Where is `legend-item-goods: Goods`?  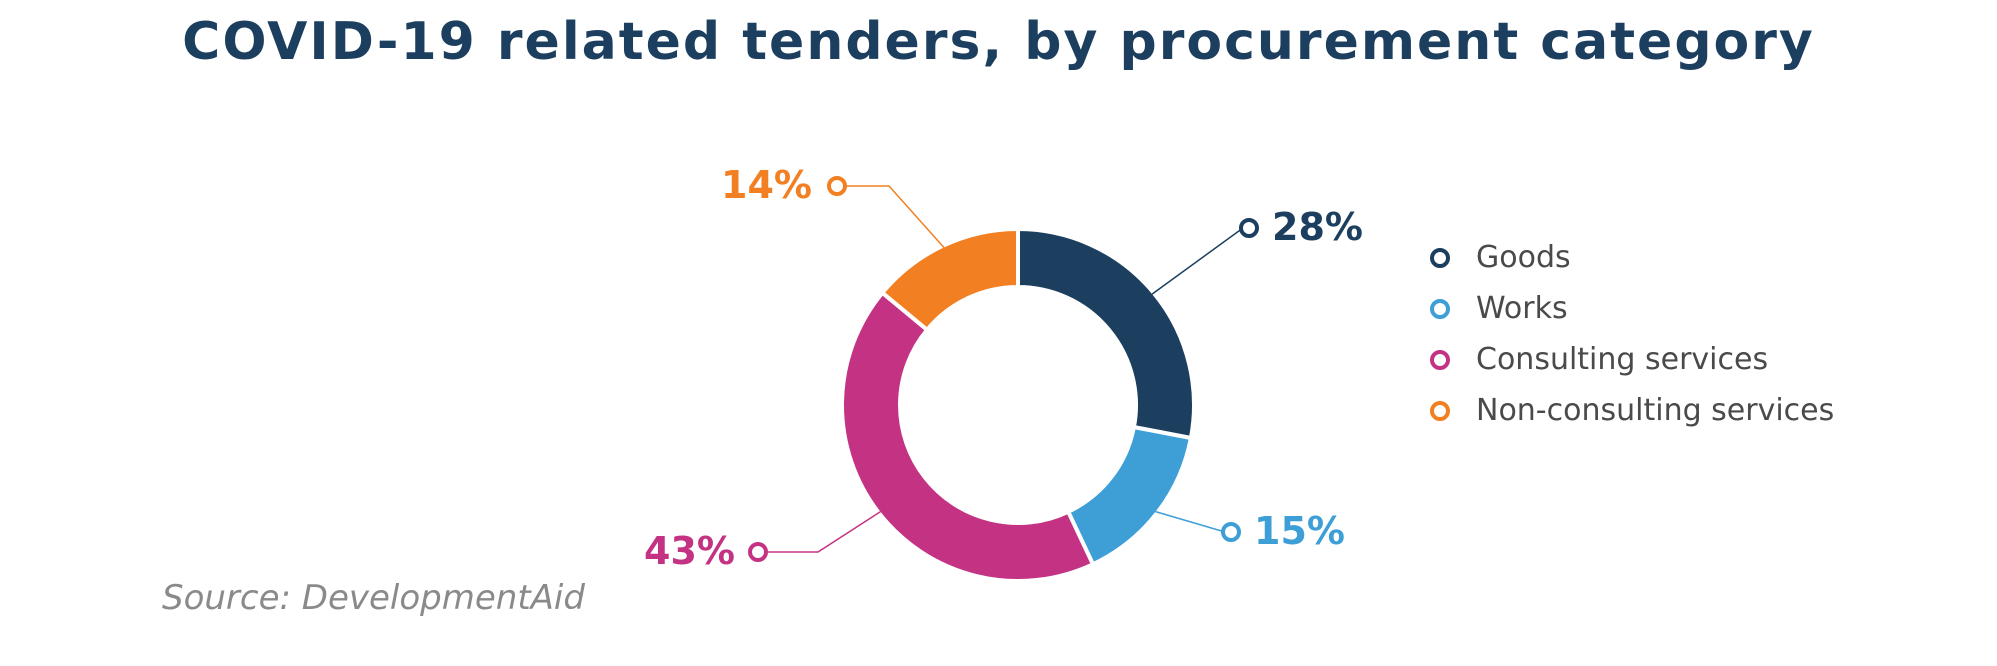
legend-item-goods: Goods is located at coordinates (1632, 257).